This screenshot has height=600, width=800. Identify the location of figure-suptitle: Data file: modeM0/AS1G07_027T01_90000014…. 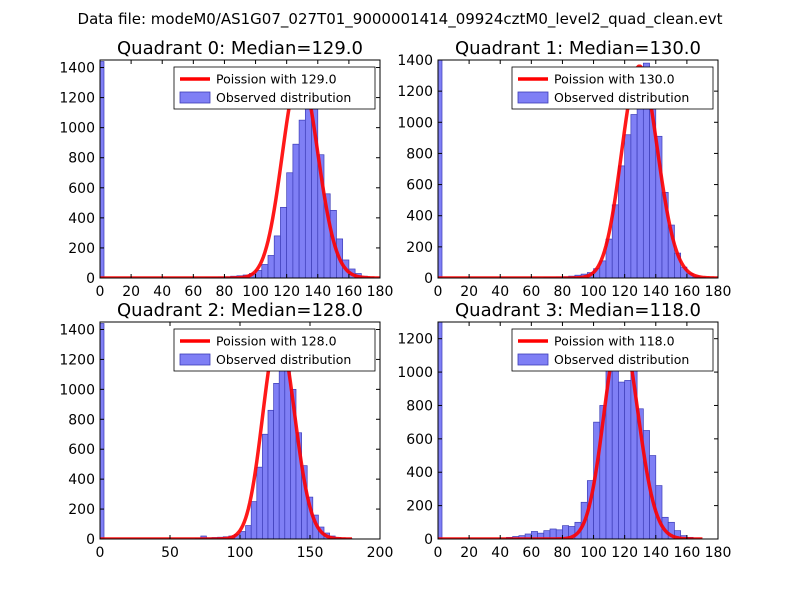
(400, 19).